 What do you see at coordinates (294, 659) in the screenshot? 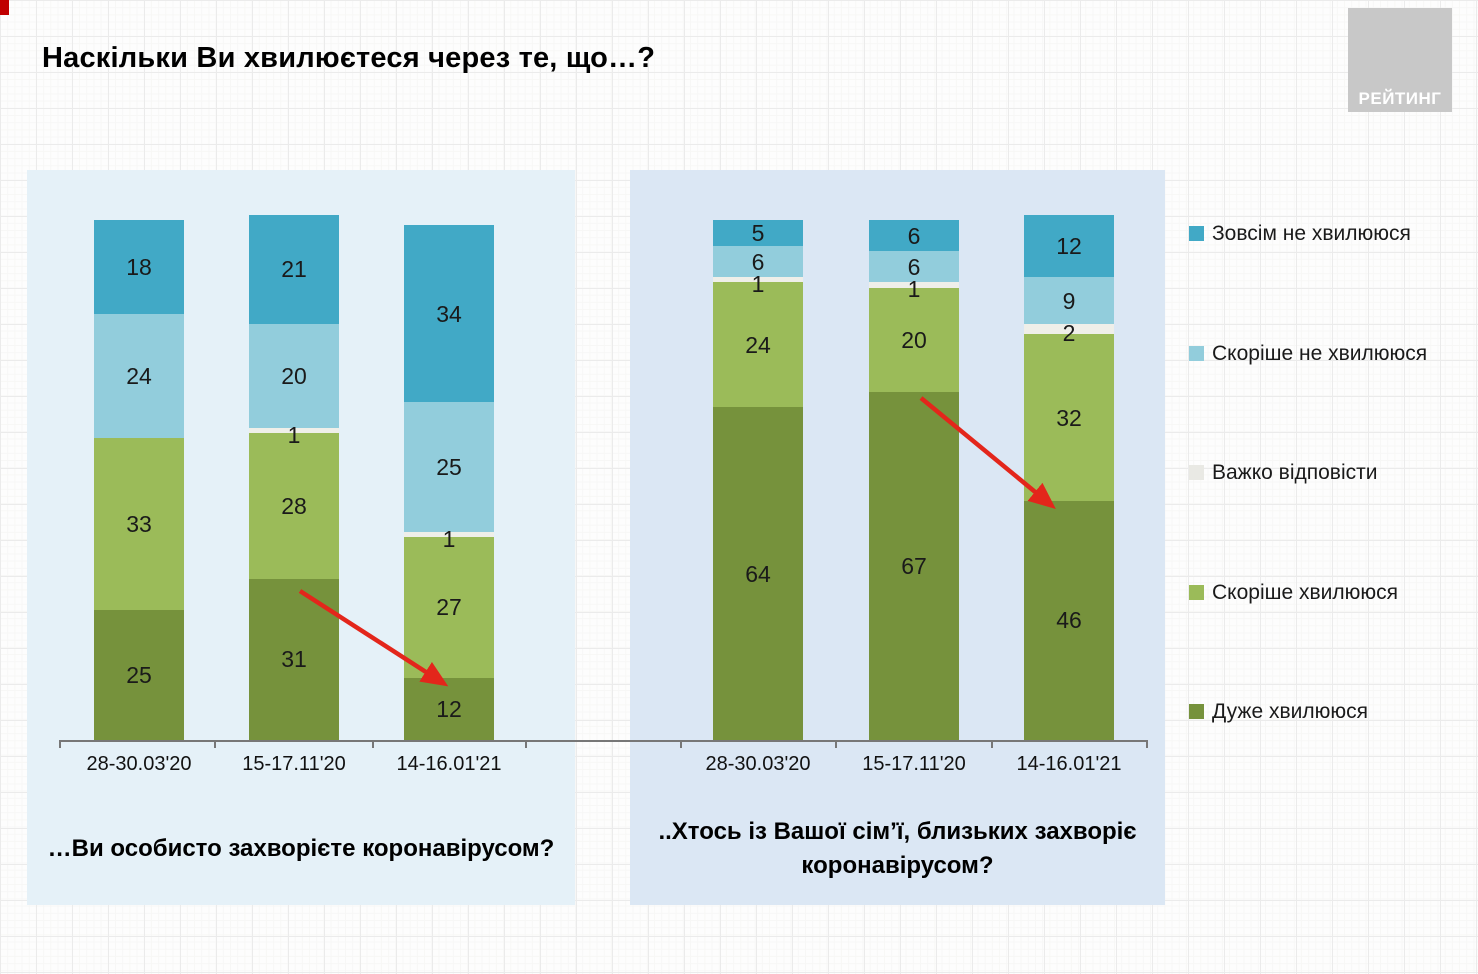
I see `bar-value-label: 31` at bounding box center [294, 659].